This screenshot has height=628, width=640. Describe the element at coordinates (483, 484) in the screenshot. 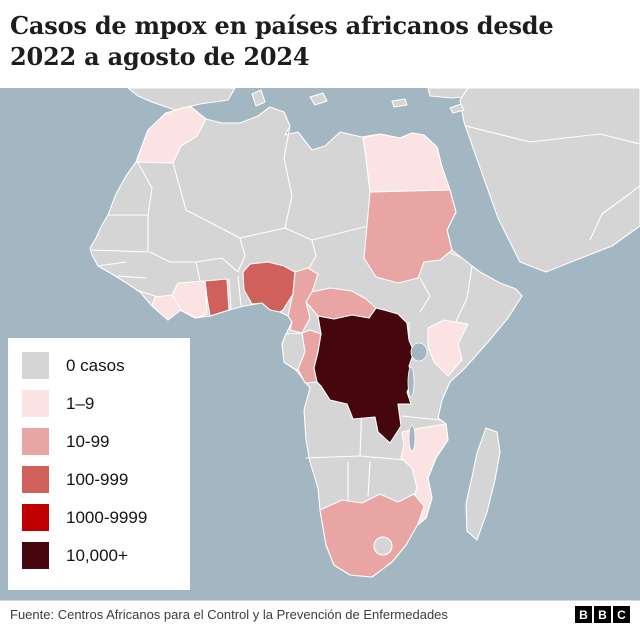

I see `island-madagascar` at that location.